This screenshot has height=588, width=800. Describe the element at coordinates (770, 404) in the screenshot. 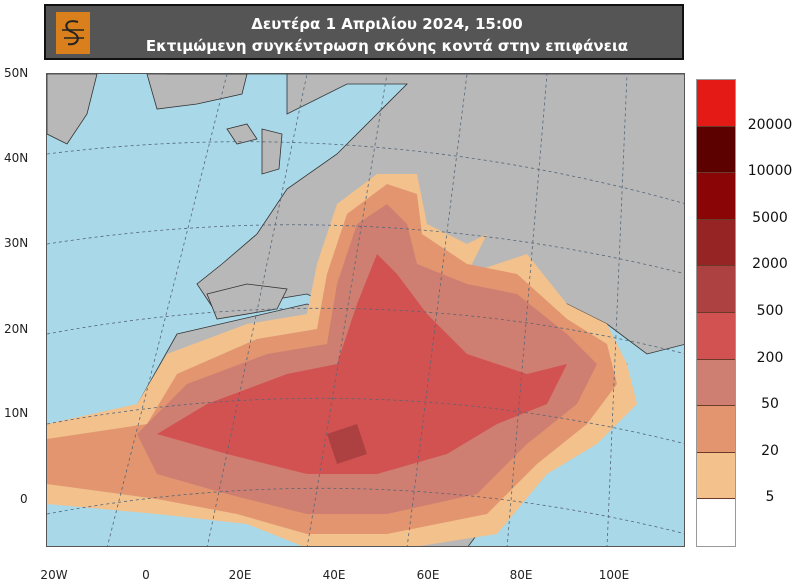

I see `legend-label: 50` at that location.